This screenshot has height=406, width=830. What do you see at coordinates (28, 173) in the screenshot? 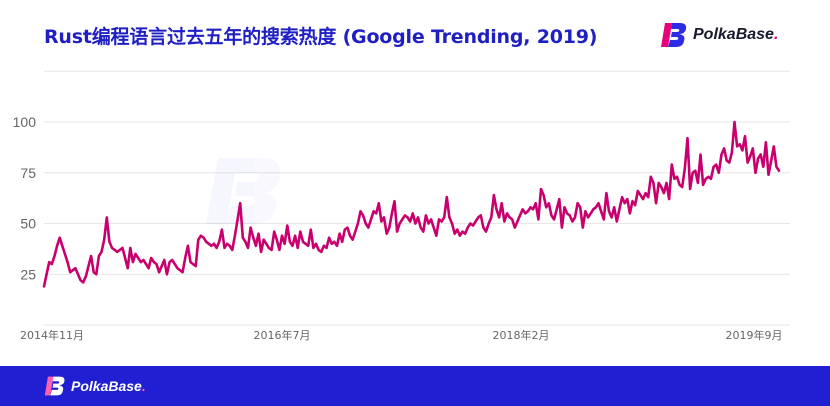
I see `y-tick-label: 75` at bounding box center [28, 173].